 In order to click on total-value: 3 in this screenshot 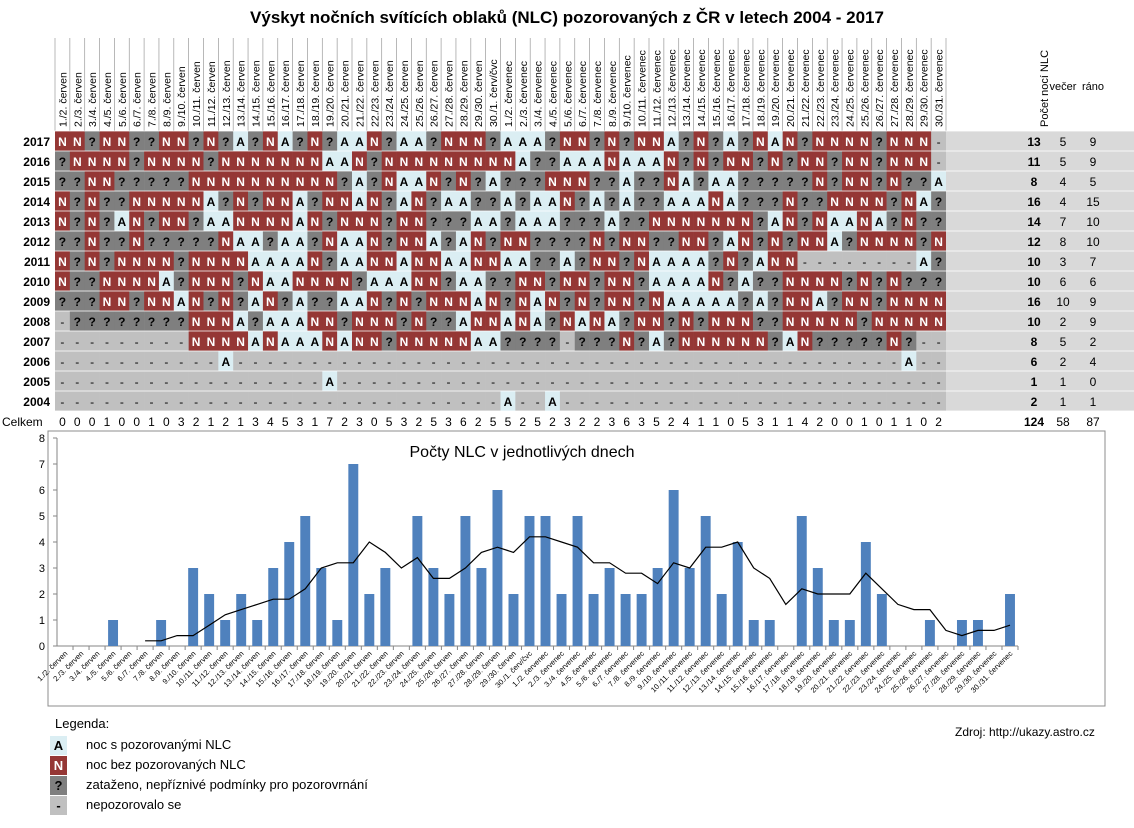, I will do `click(612, 422)`.